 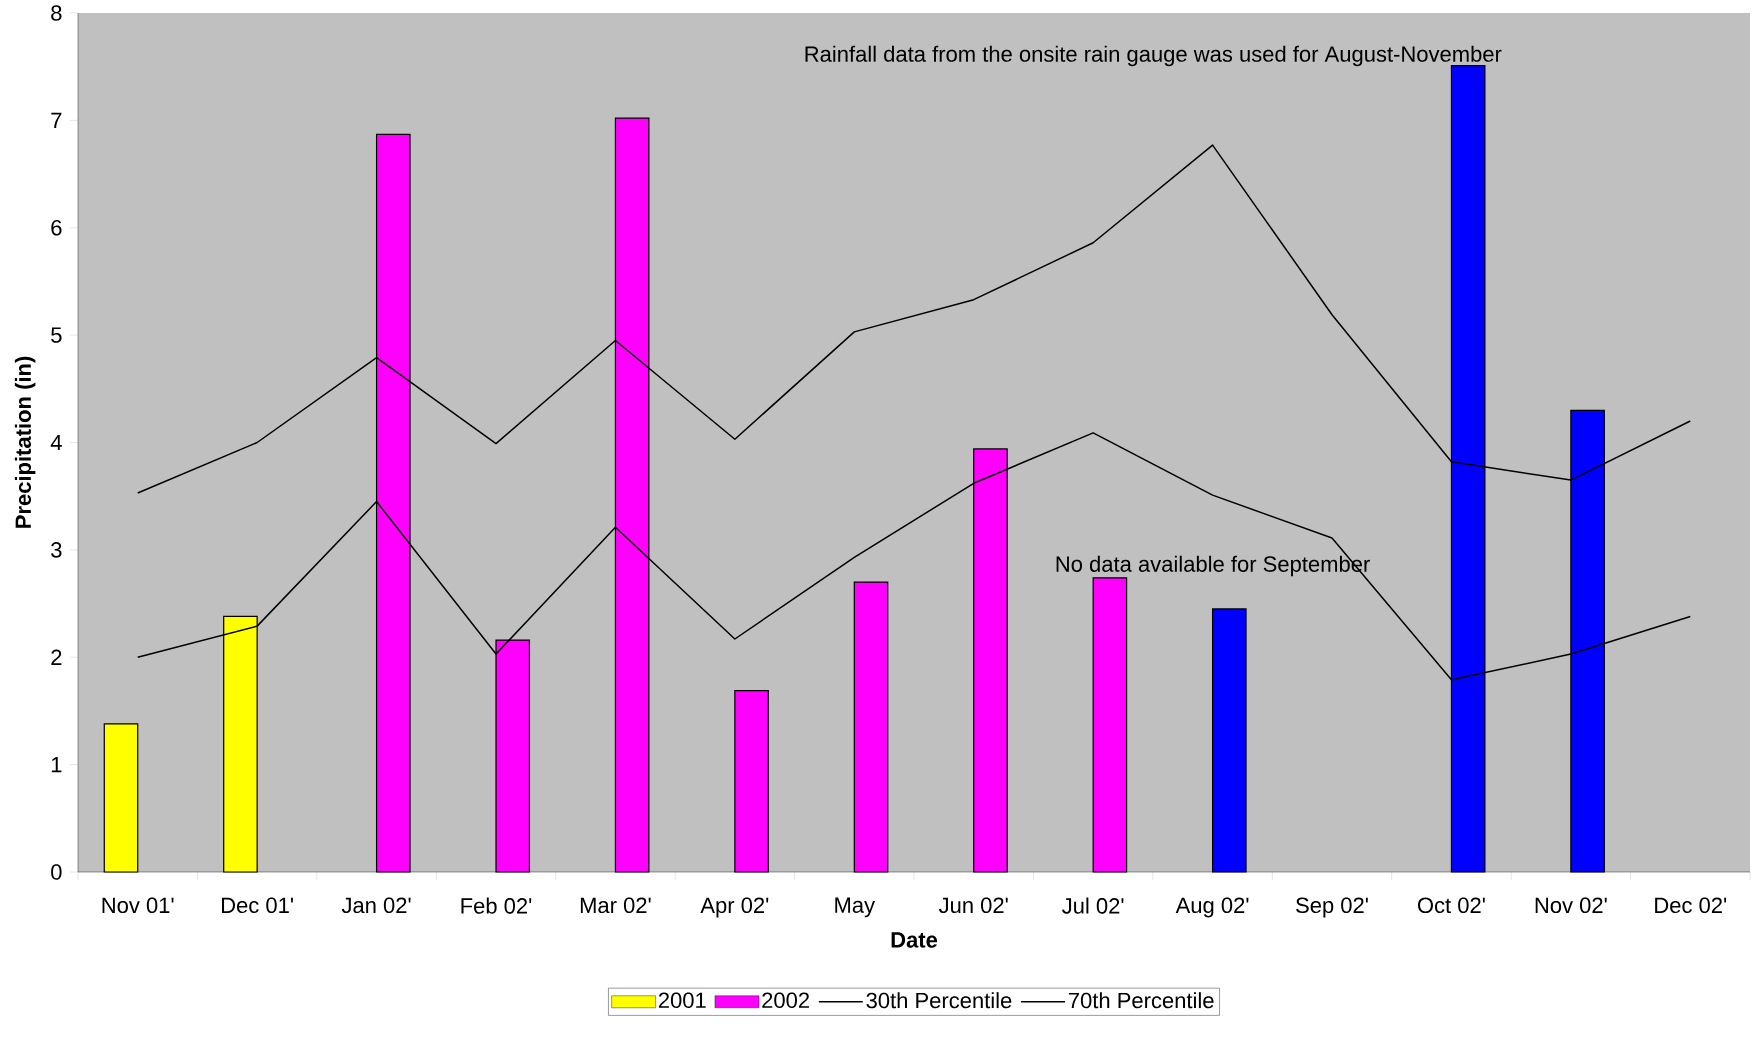 What do you see at coordinates (257, 905) in the screenshot?
I see `x-tick-label: Dec 01'` at bounding box center [257, 905].